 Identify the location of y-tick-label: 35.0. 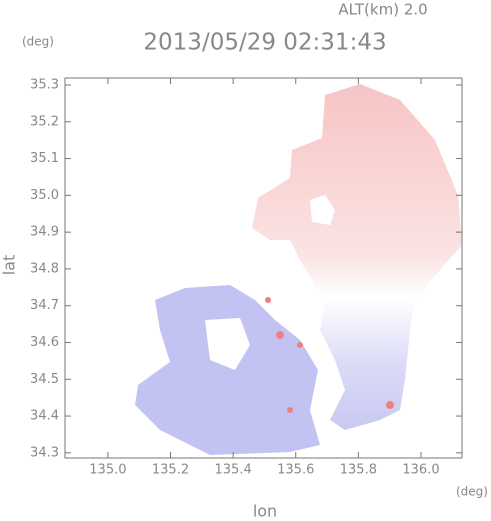
(44, 195).